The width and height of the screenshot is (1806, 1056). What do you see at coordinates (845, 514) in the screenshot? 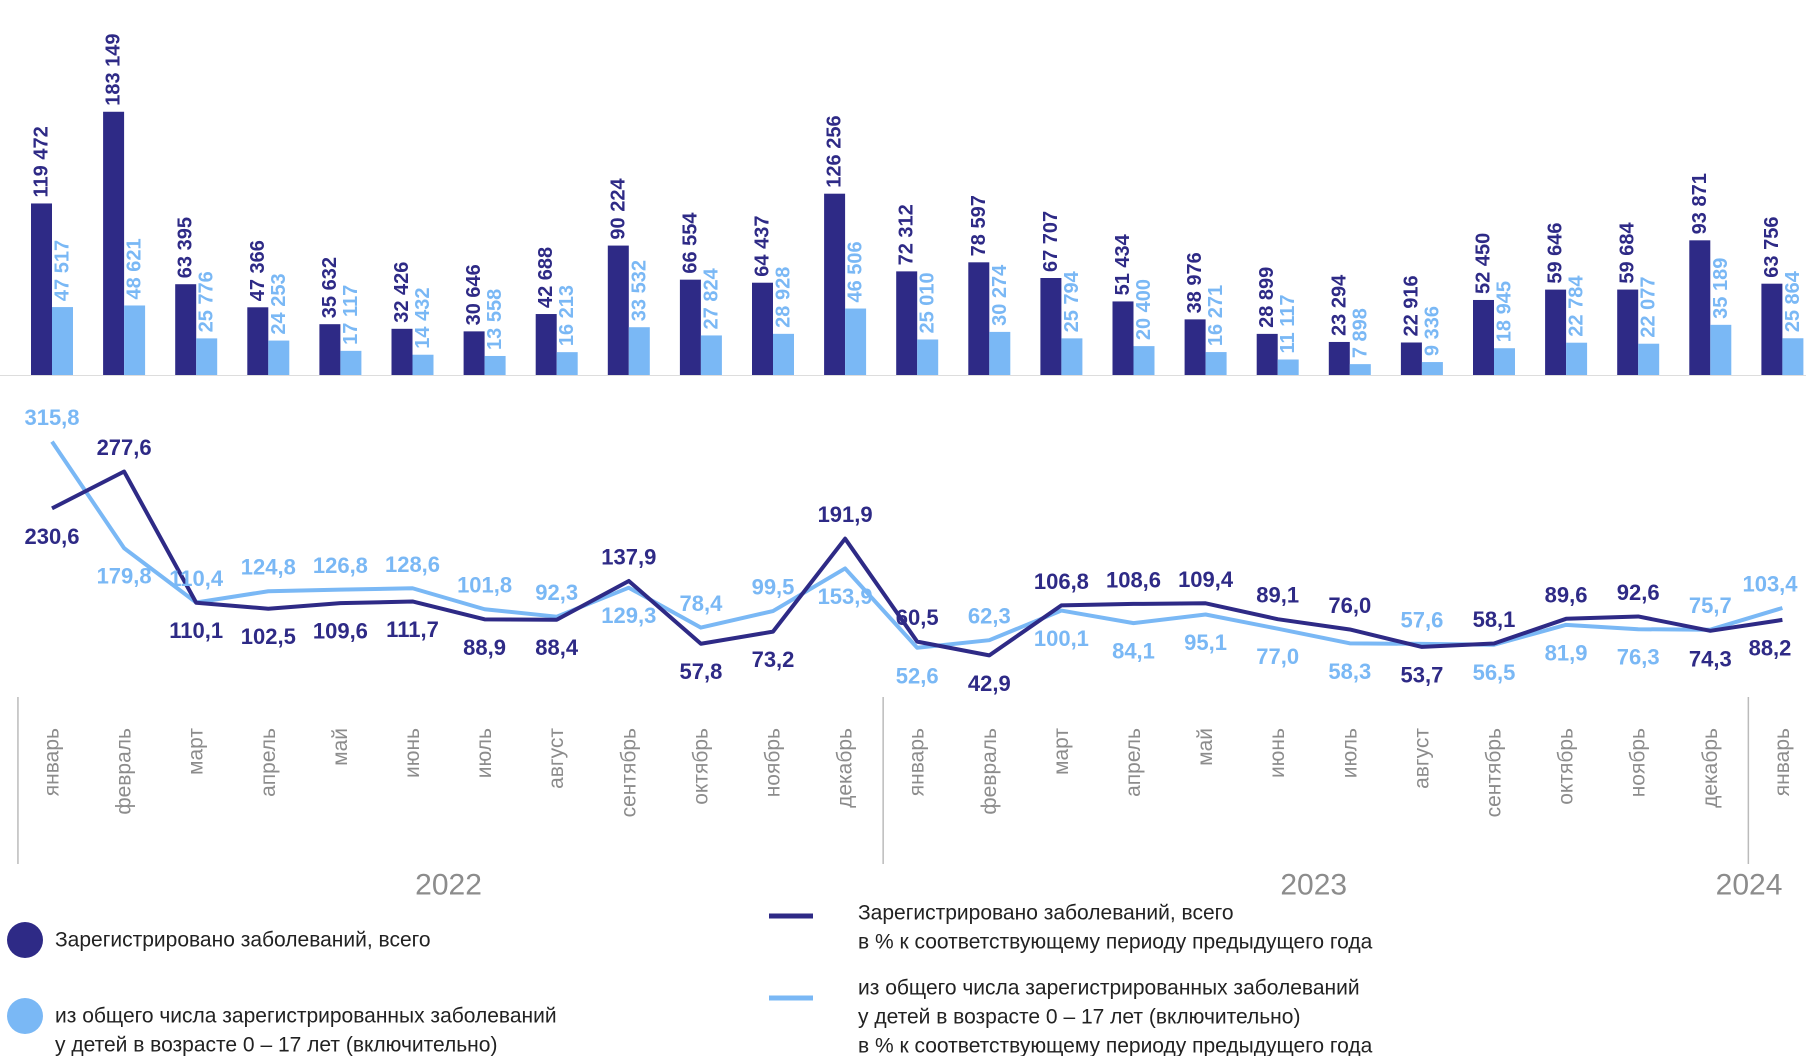
I see `line-value-label: 191,9` at bounding box center [845, 514].